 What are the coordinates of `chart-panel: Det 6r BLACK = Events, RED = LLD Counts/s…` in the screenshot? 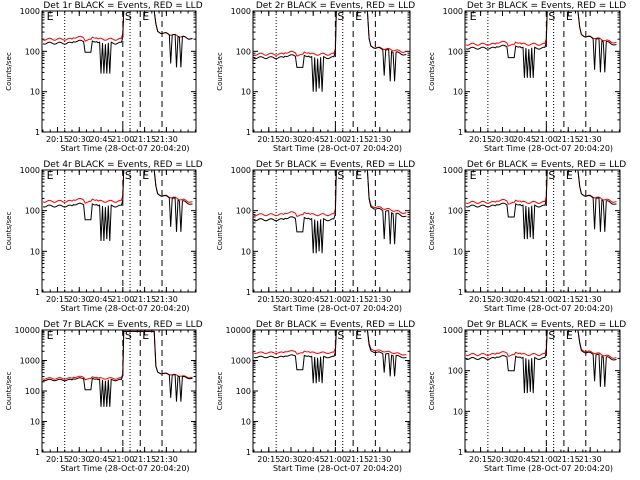 It's located at (527, 236).